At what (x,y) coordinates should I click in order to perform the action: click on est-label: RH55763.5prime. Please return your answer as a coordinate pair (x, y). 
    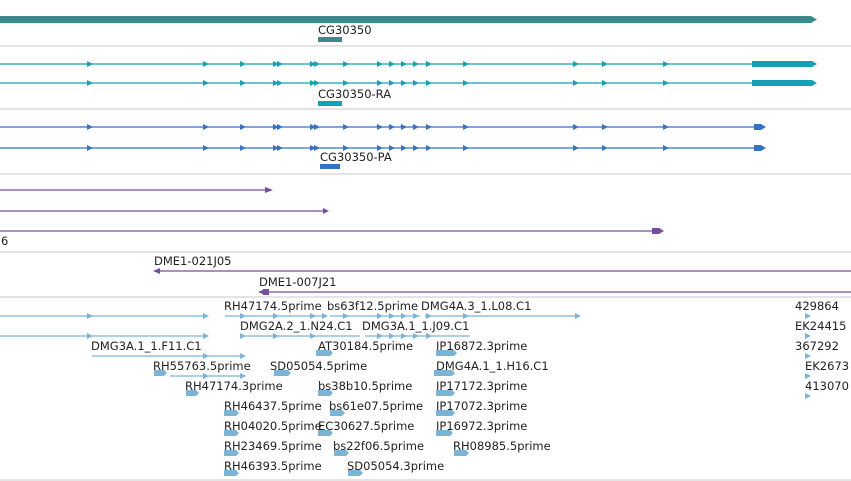
    Looking at the image, I should click on (202, 366).